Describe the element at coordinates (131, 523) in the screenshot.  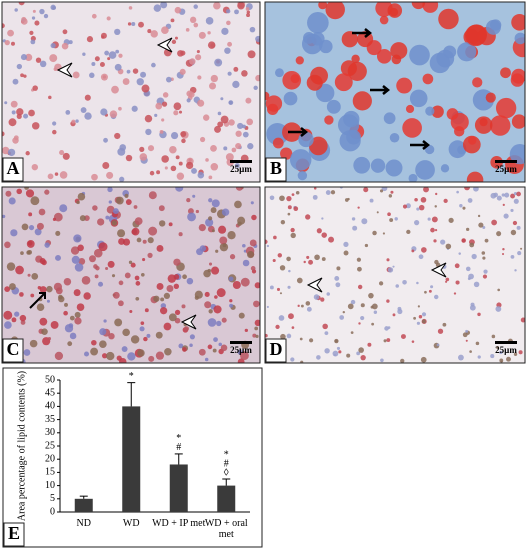
I see `x-tick-label: WD` at that location.